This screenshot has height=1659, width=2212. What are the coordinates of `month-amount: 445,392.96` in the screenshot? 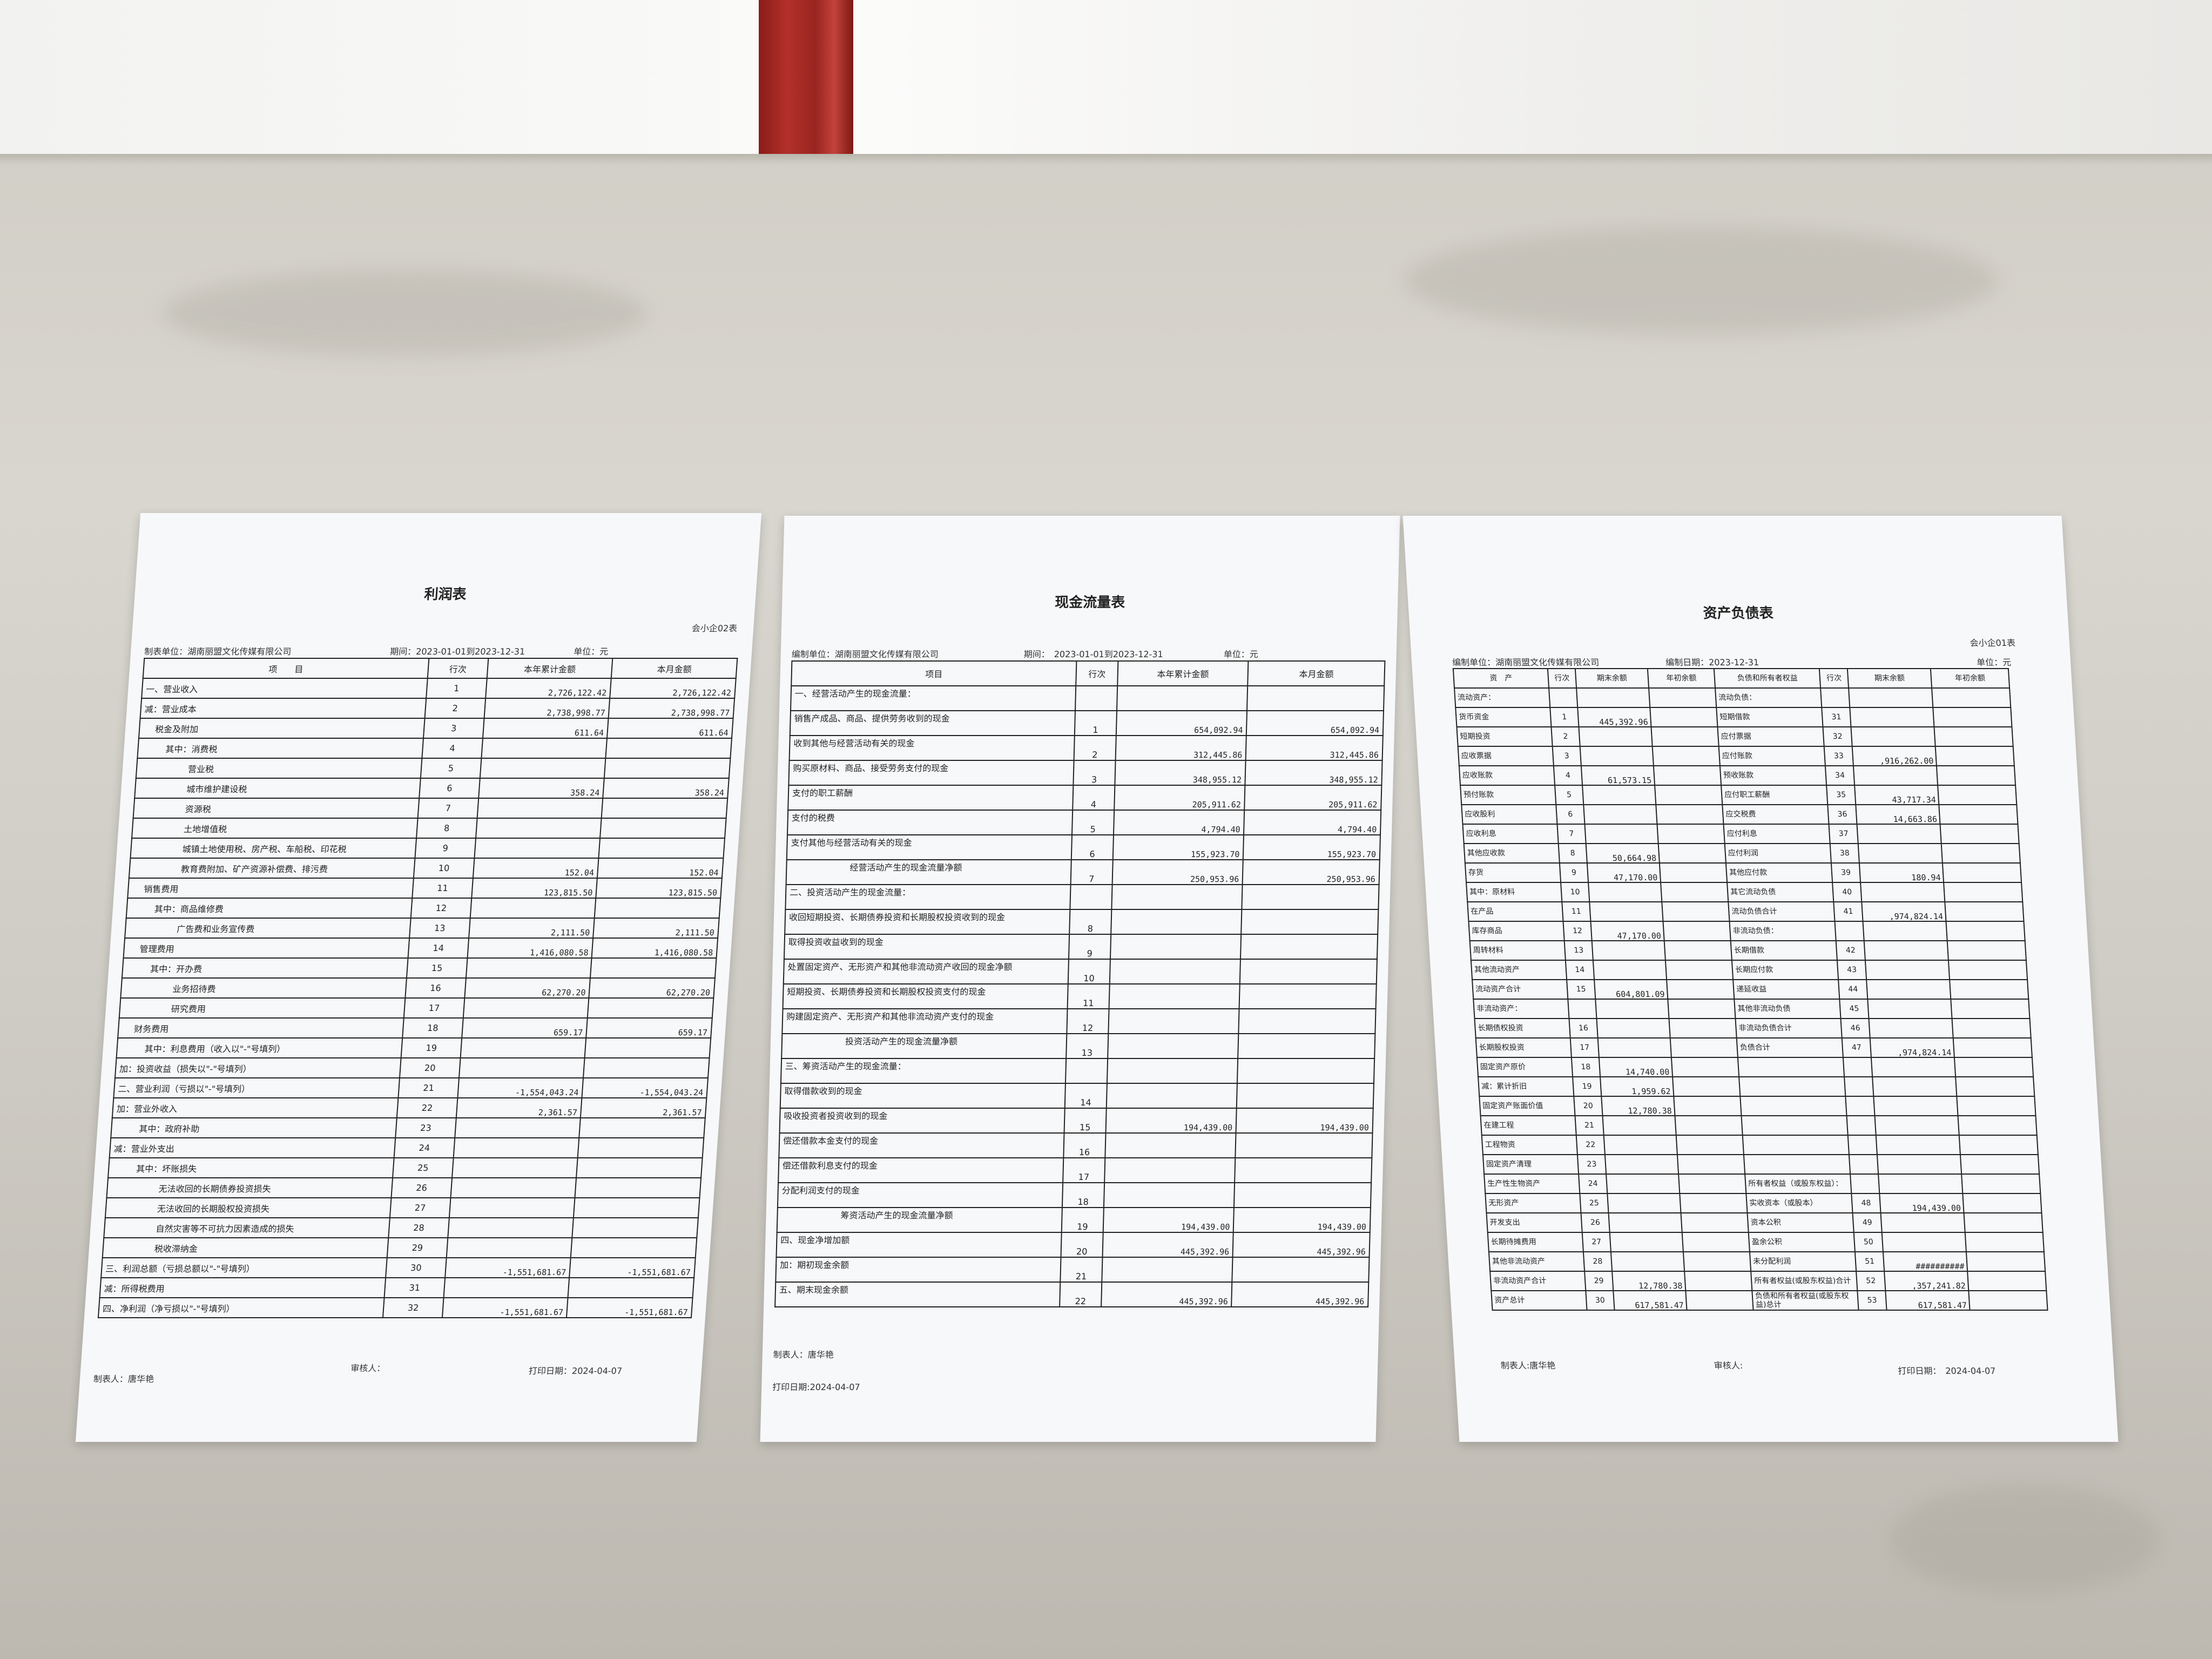 It's located at (1300, 1294).